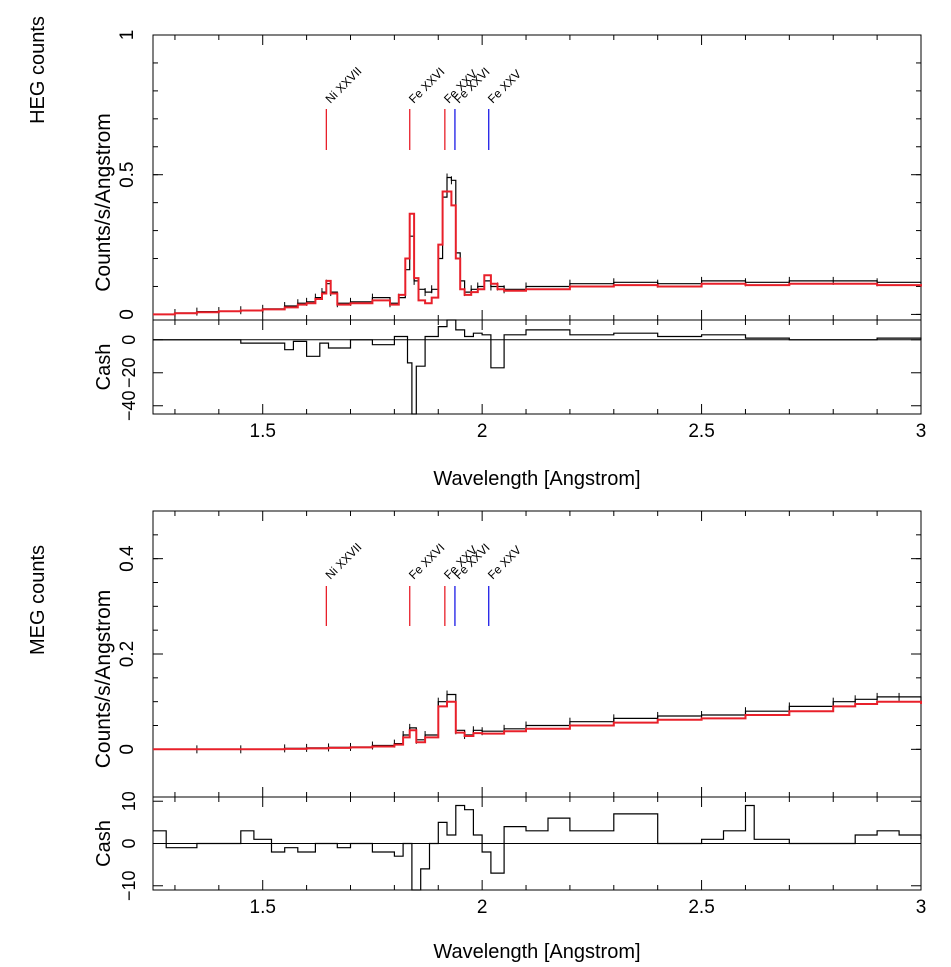 This screenshot has height=967, width=951. Describe the element at coordinates (127, 174) in the screenshot. I see `y-tick-label: 0.5` at that location.